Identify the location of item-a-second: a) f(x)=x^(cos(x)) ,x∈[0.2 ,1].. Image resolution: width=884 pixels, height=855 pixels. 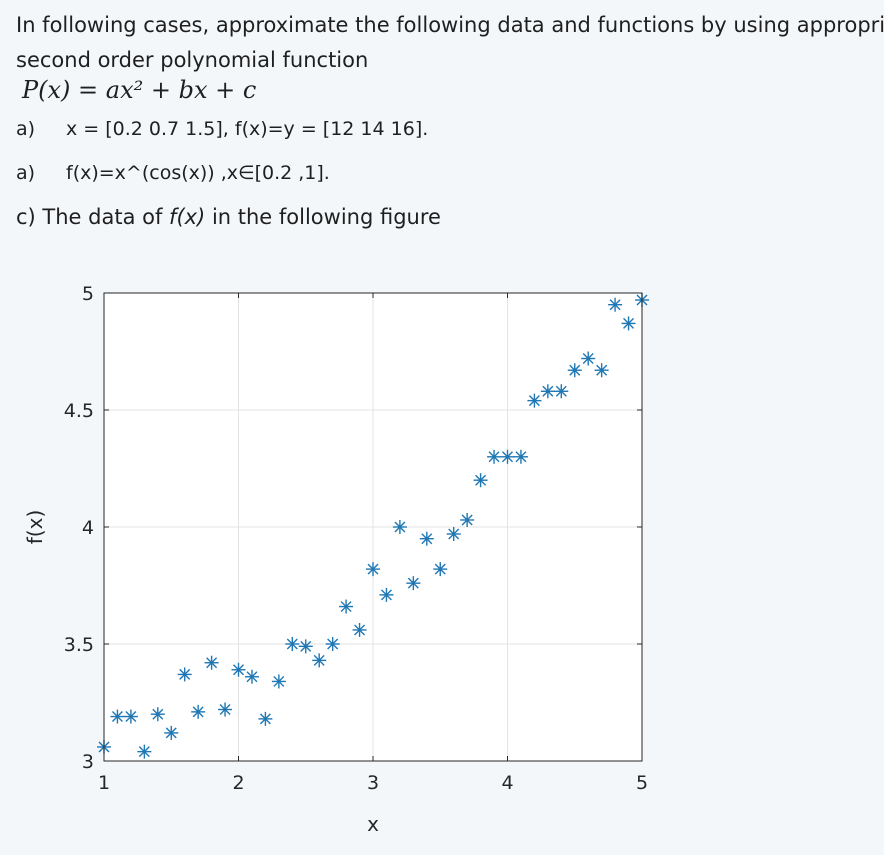
(173, 173).